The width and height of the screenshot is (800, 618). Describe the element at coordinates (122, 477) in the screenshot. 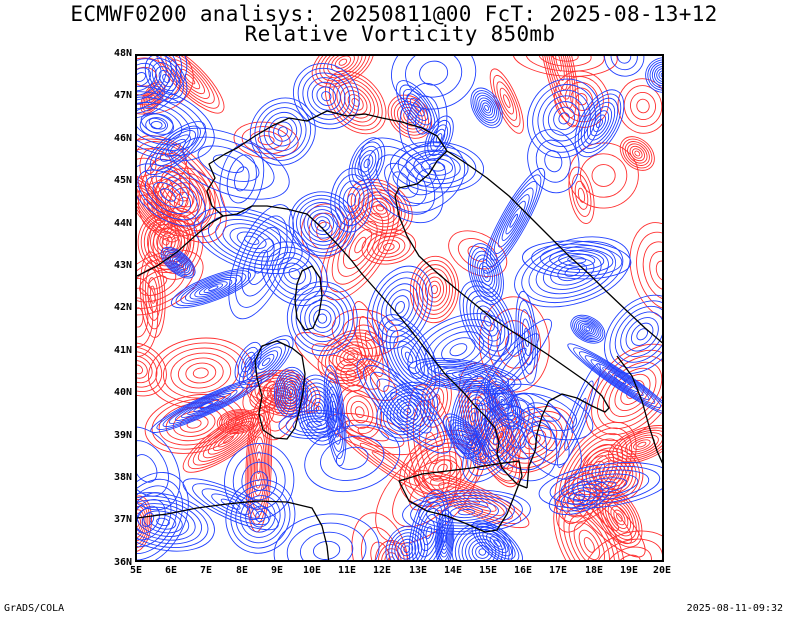

I see `lat-label-38N: 38N` at that location.